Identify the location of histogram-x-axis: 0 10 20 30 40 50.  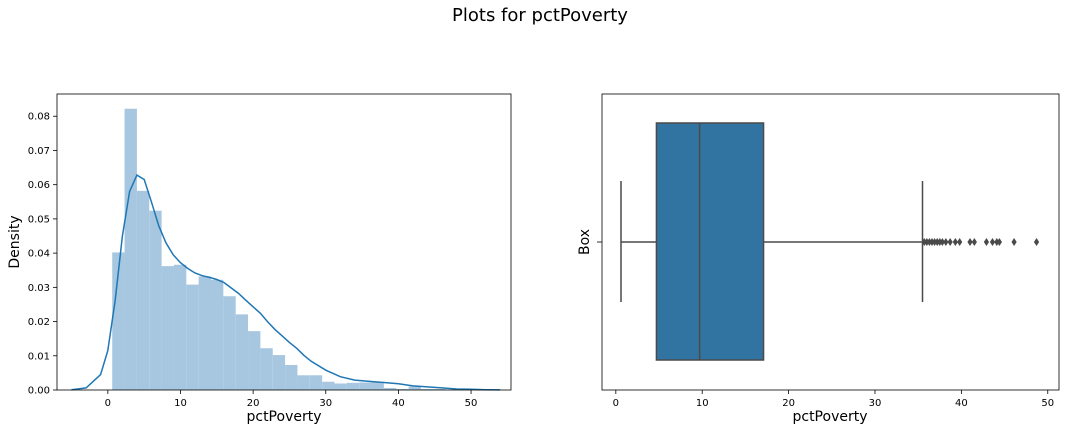
(291, 399).